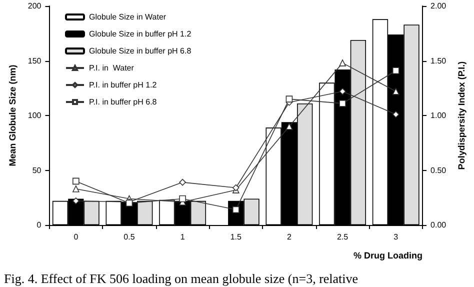 Image resolution: width=474 pixels, height=287 pixels. I want to click on legend-label: Globule Size in buffer pH 6.8, so click(140, 51).